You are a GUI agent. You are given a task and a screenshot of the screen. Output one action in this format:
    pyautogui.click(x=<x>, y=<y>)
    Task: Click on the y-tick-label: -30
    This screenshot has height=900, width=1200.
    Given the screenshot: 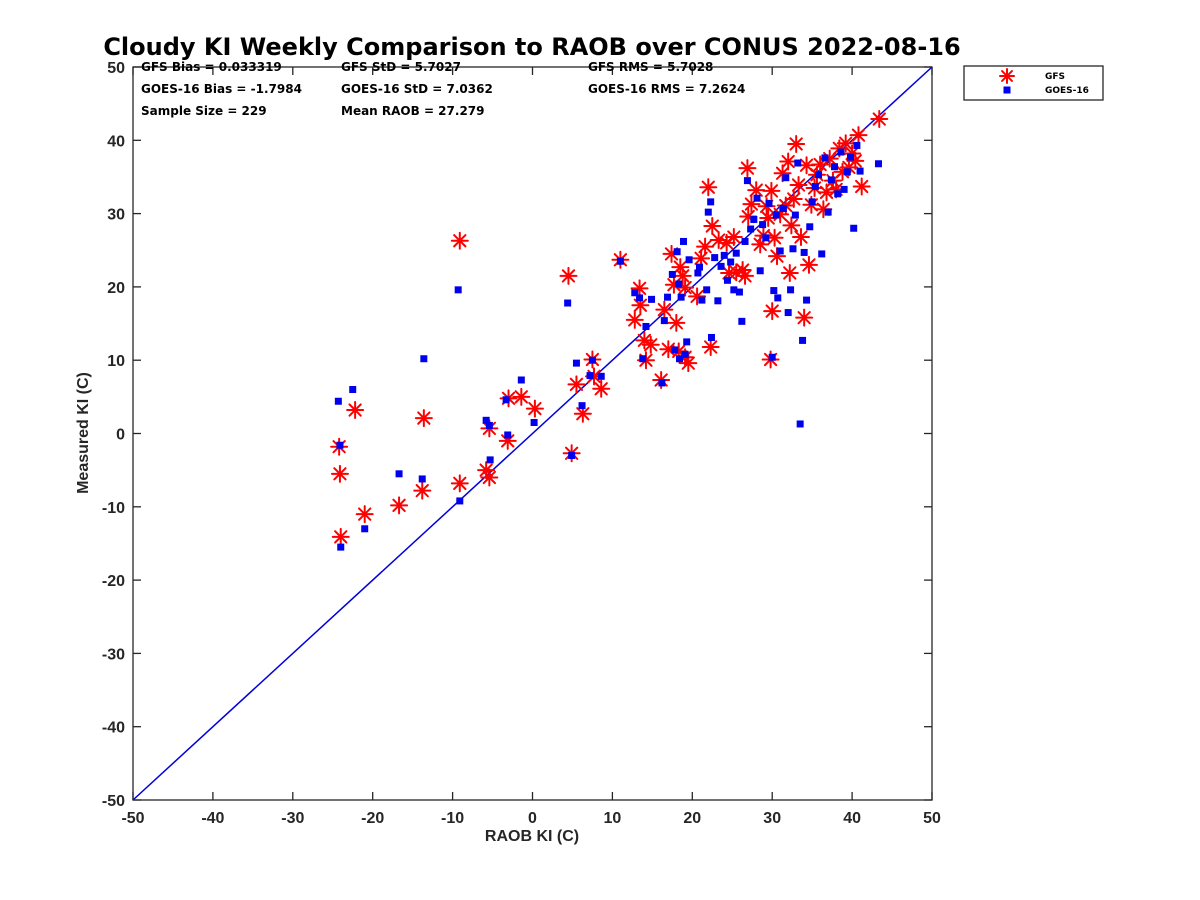 What is the action you would take?
    pyautogui.click(x=113, y=654)
    